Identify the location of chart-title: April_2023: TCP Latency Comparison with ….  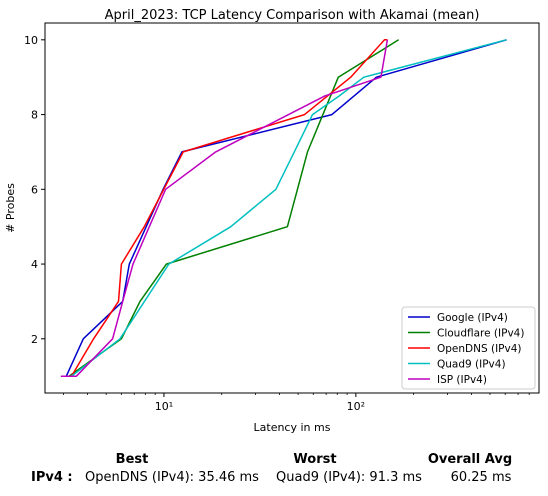
(292, 15).